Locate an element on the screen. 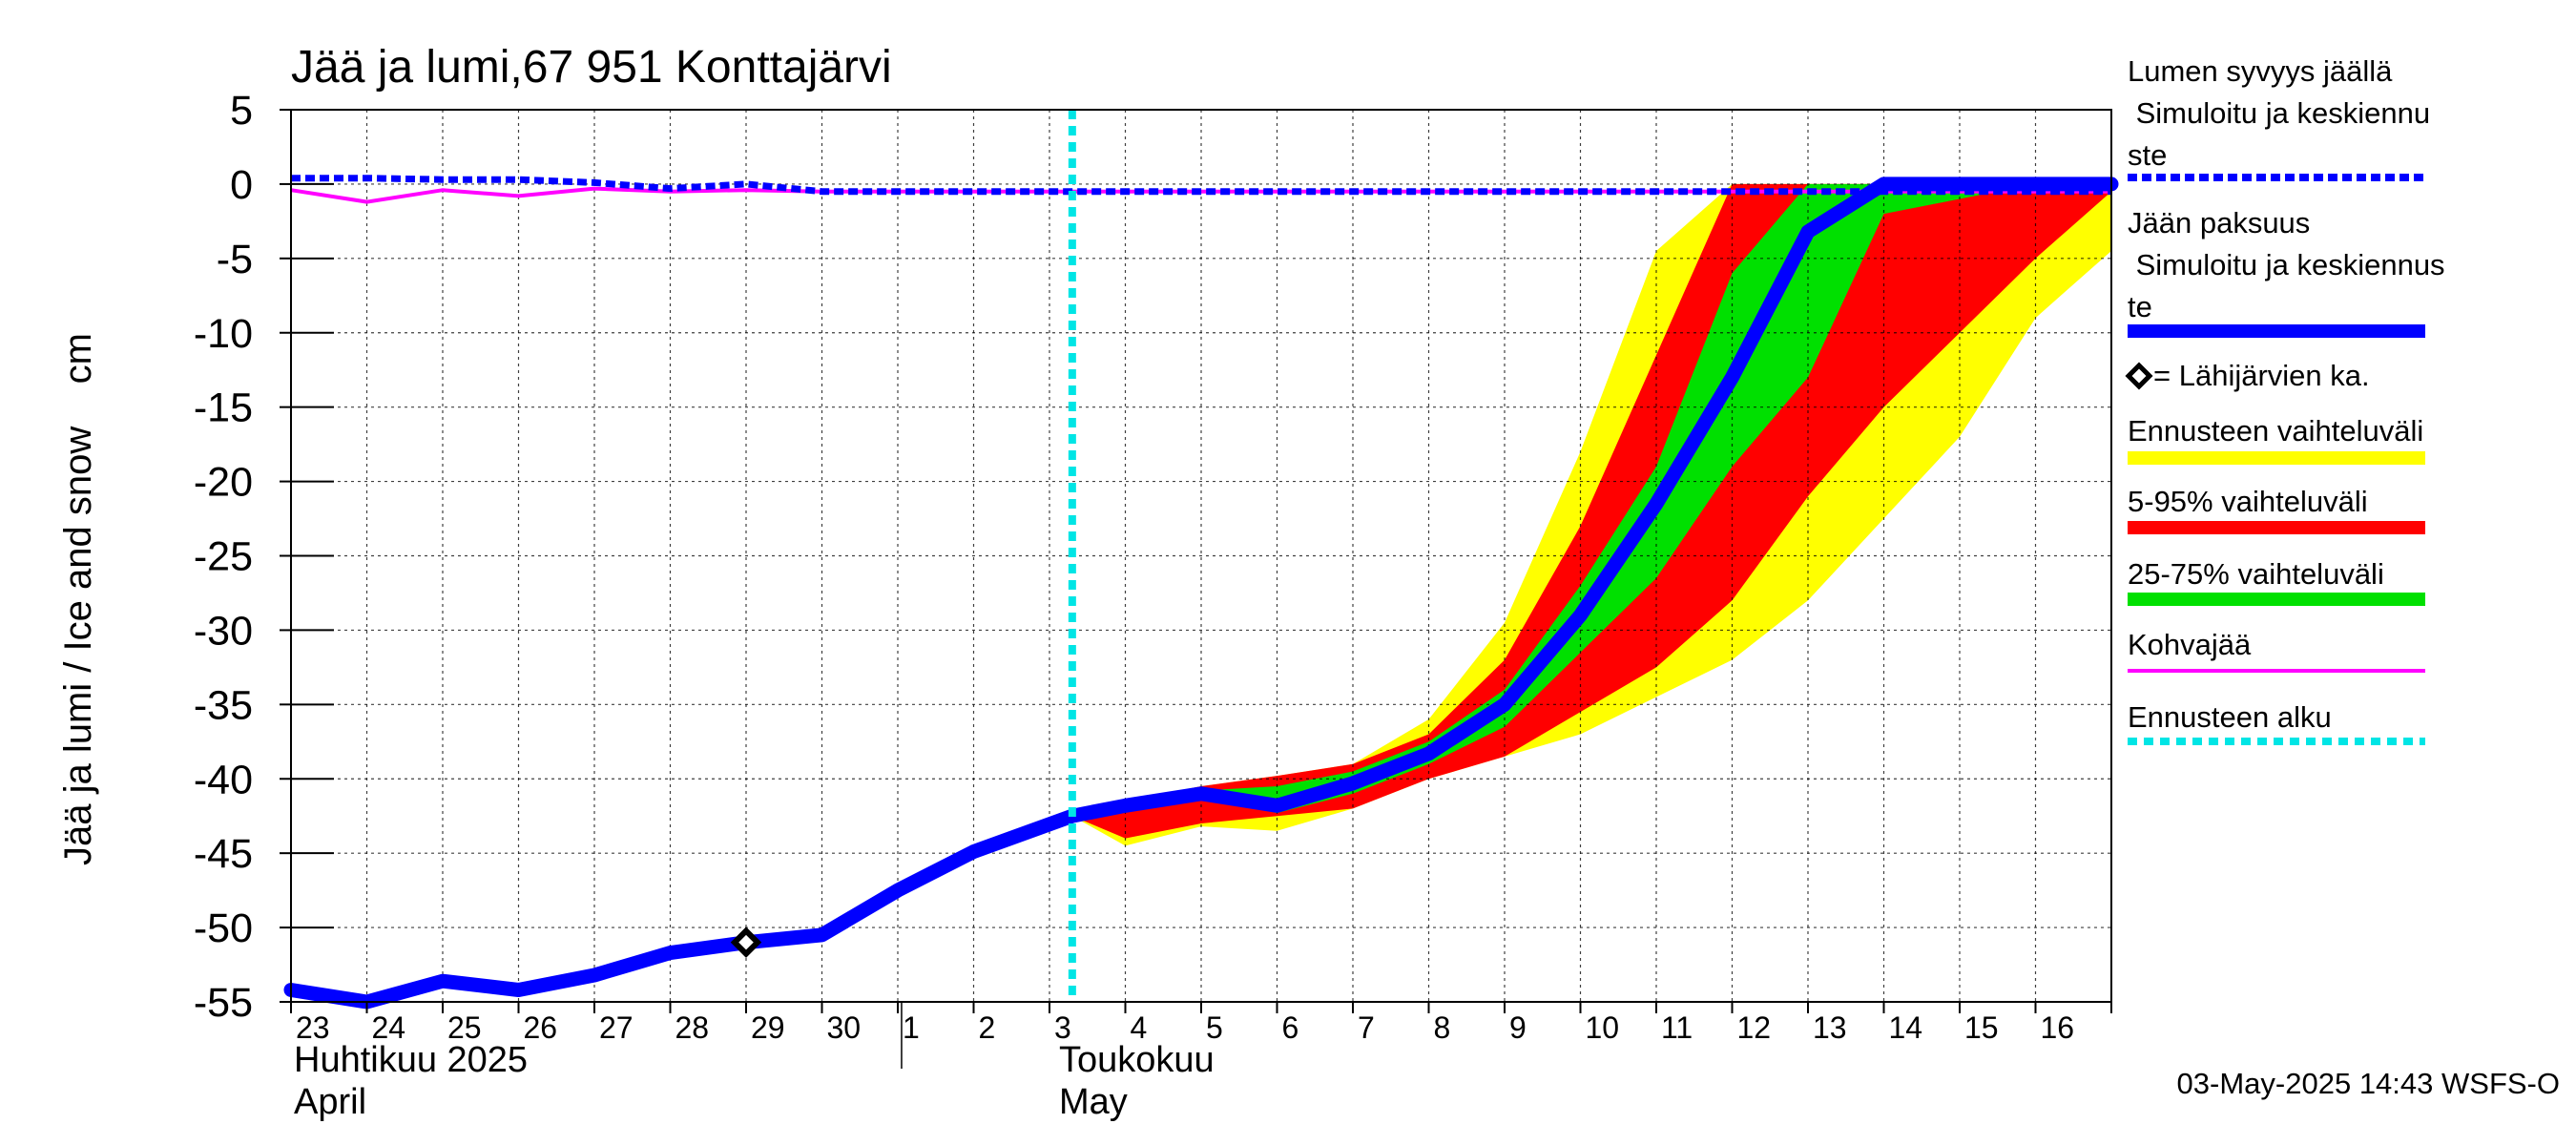  x-tick-label: 1 is located at coordinates (911, 1027).